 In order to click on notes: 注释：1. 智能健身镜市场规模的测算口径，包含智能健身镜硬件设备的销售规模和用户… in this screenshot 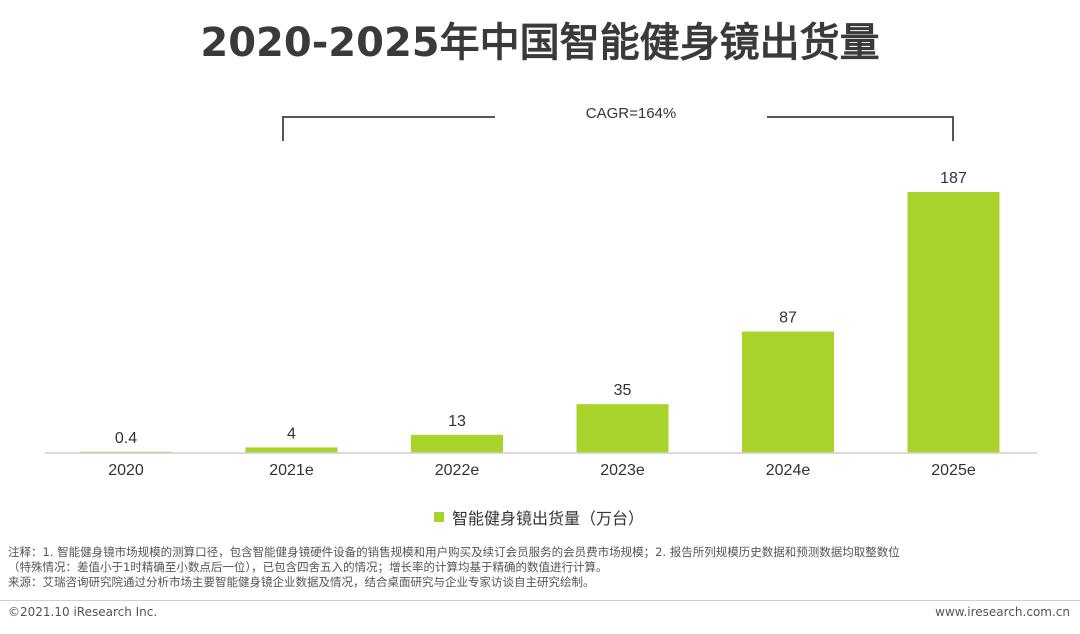, I will do `click(540, 567)`.